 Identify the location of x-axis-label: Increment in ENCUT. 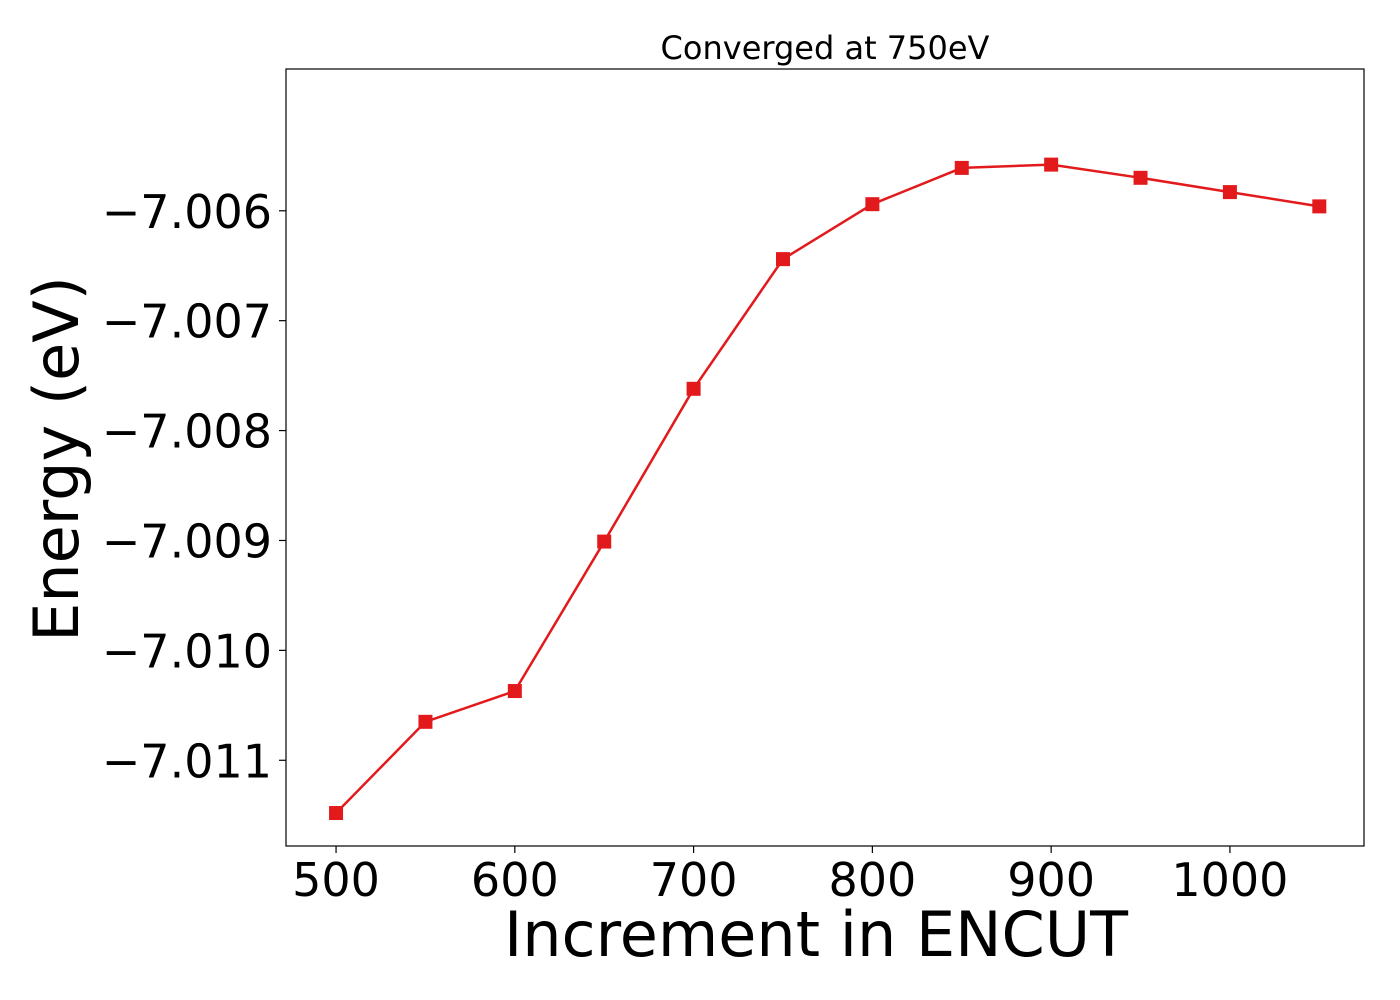
(816, 934).